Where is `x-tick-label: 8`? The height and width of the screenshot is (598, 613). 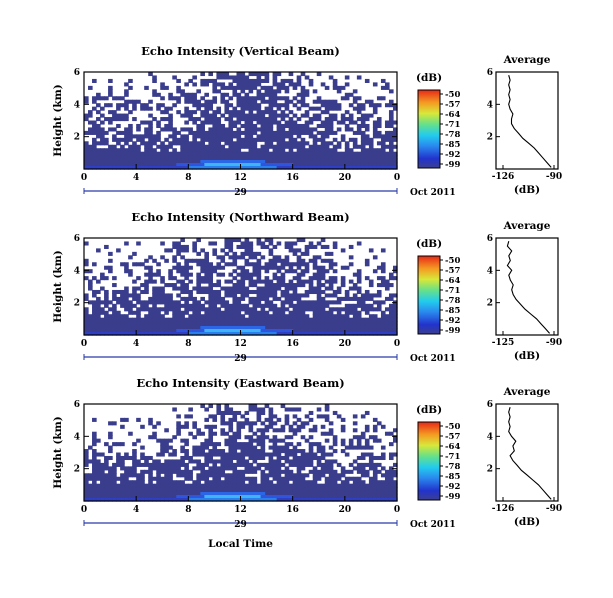 x-tick-label: 8 is located at coordinates (188, 344).